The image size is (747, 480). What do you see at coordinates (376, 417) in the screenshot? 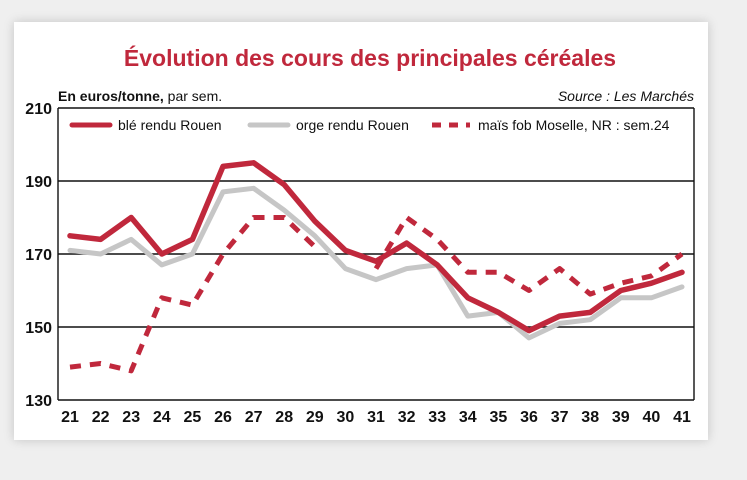
I see `x-tick-label: 31` at bounding box center [376, 417].